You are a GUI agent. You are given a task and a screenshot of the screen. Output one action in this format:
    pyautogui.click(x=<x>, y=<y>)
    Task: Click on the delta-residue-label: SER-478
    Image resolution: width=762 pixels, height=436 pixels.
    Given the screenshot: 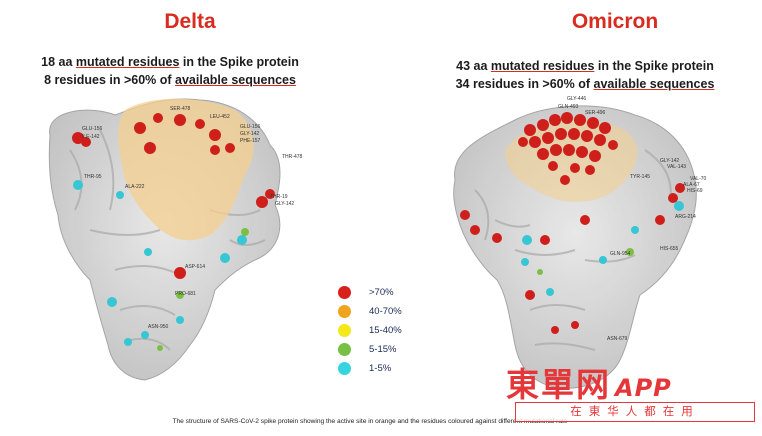 What is the action you would take?
    pyautogui.click(x=180, y=109)
    